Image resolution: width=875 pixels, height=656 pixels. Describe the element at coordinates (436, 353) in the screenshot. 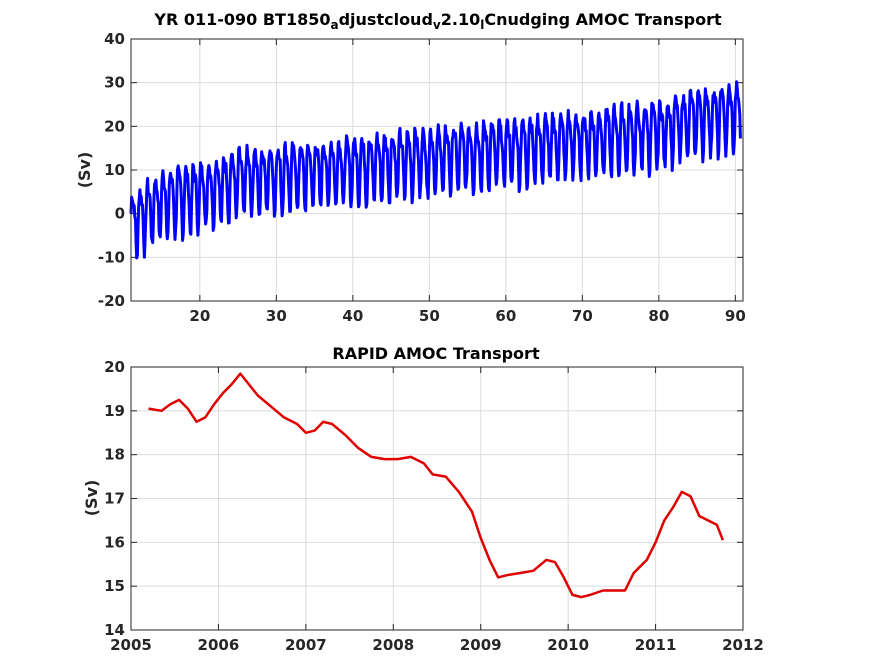

I see `bottom-chart-title: RAPID AMOC Transport` at that location.